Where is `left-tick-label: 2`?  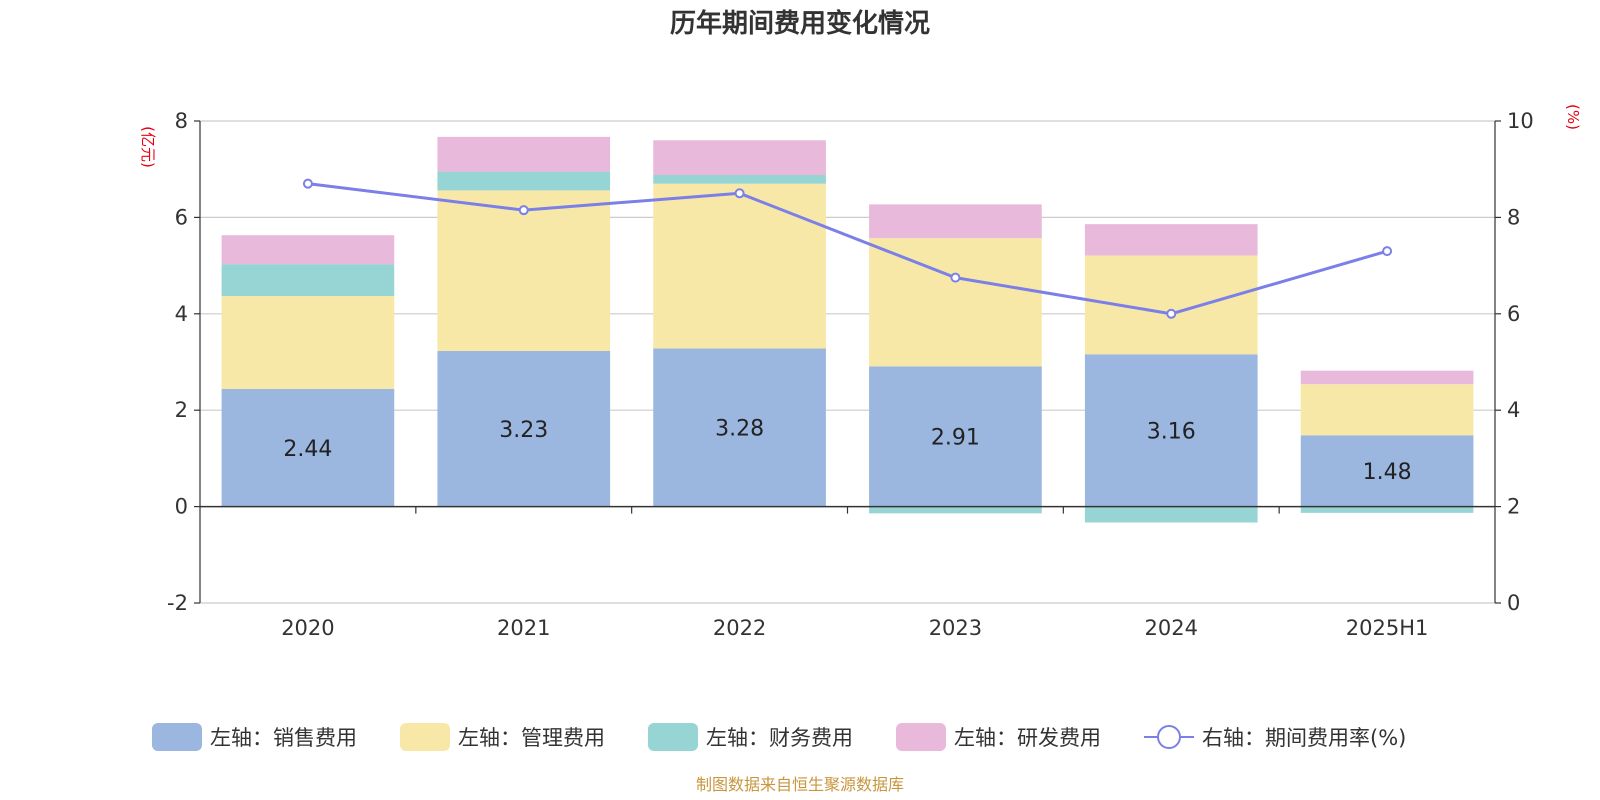
left-tick-label: 2 is located at coordinates (181, 410).